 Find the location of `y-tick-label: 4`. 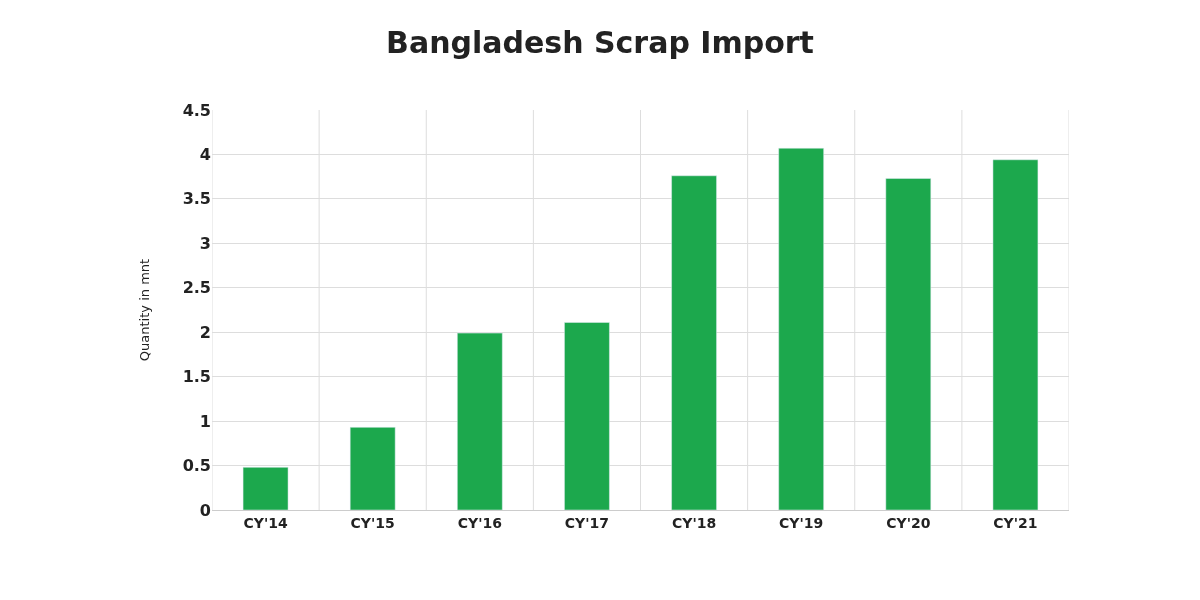

y-tick-label: 4 is located at coordinates (205, 155).